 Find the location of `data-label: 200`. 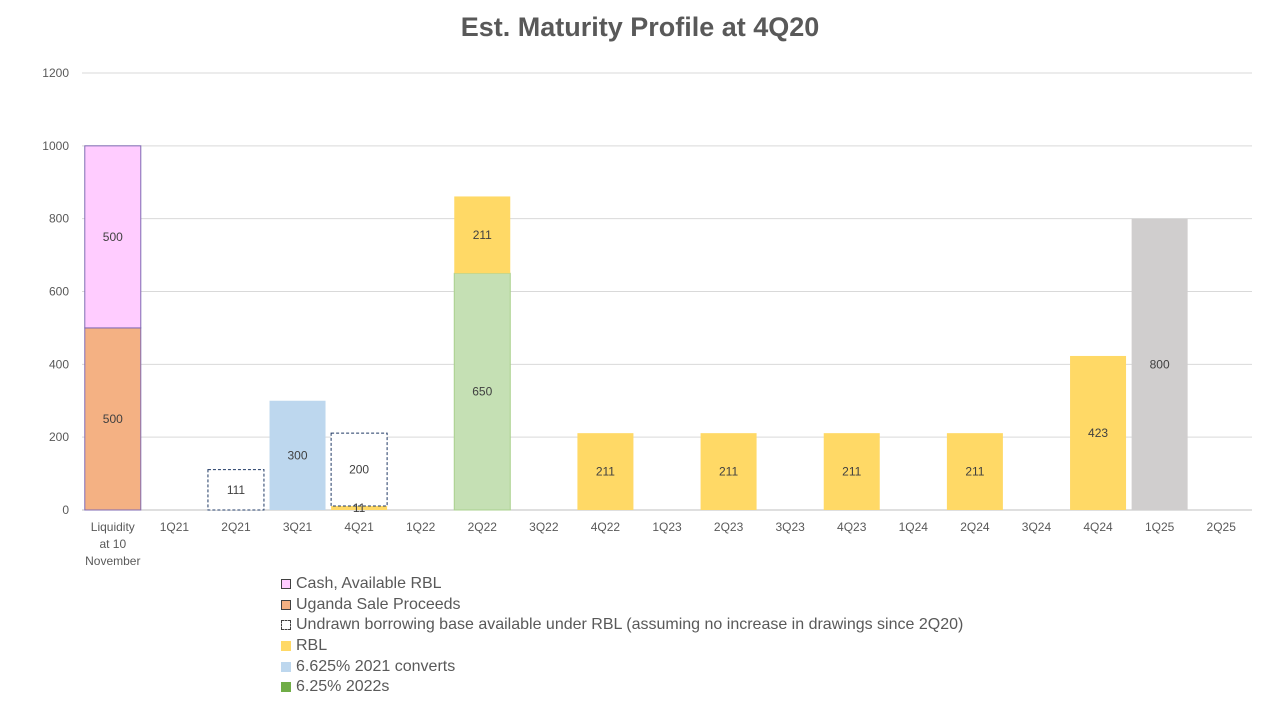

data-label: 200 is located at coordinates (359, 470).